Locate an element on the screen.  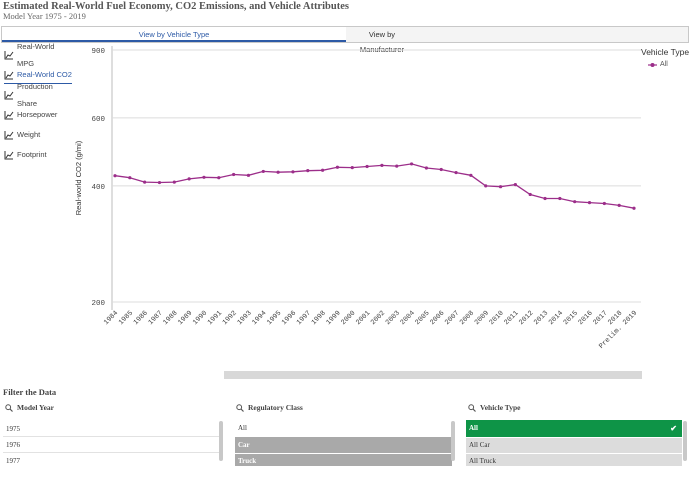
sidebar-item-weight: Weight is located at coordinates (38, 134).